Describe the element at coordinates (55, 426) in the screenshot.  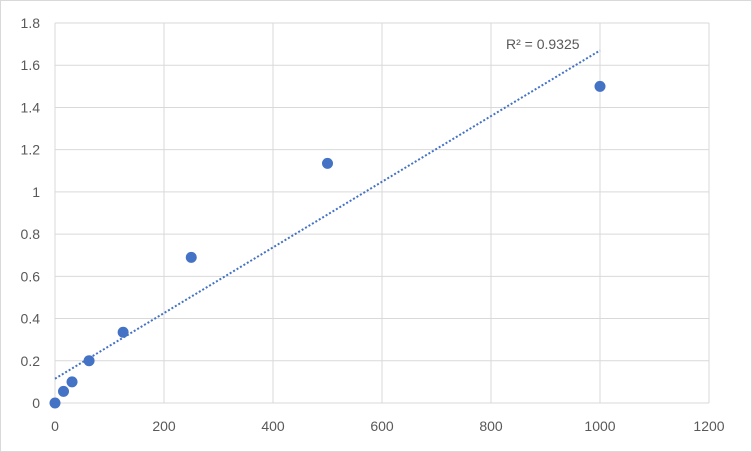
I see `x-tick-label: 0` at that location.